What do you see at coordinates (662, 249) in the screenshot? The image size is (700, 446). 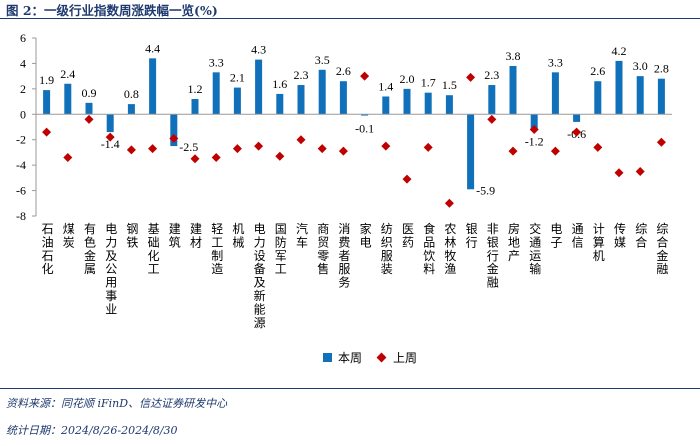 I see `x-tick-label: 综合金融` at bounding box center [662, 249].